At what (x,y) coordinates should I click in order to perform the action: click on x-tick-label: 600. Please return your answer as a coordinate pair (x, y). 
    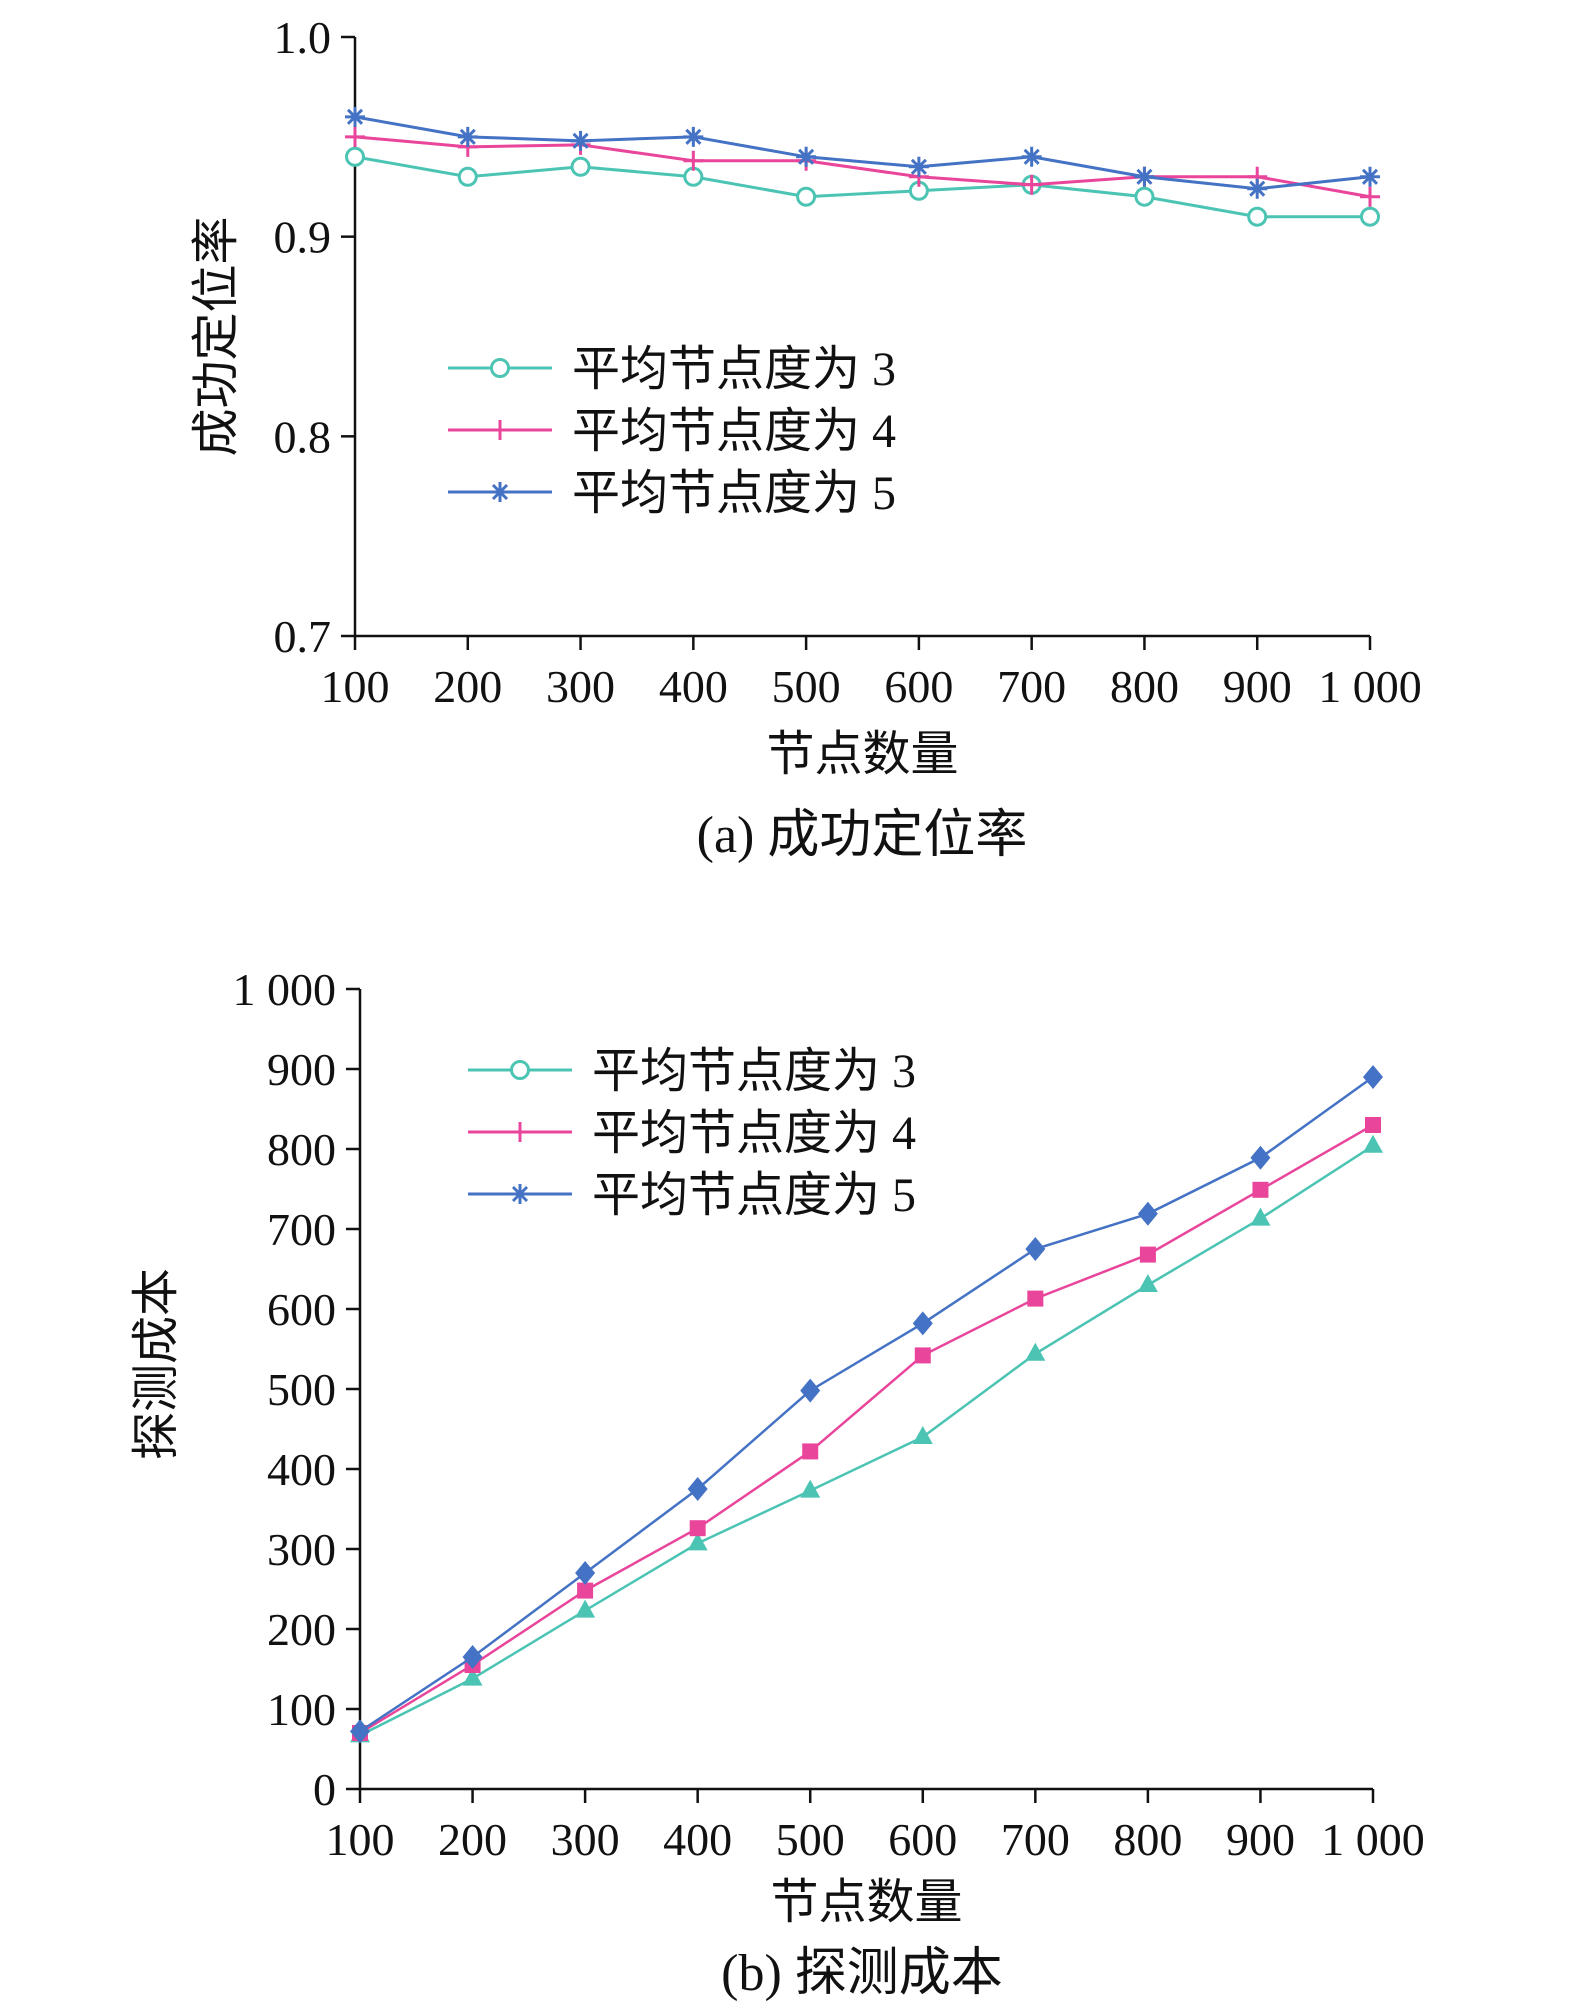
    Looking at the image, I should click on (918, 686).